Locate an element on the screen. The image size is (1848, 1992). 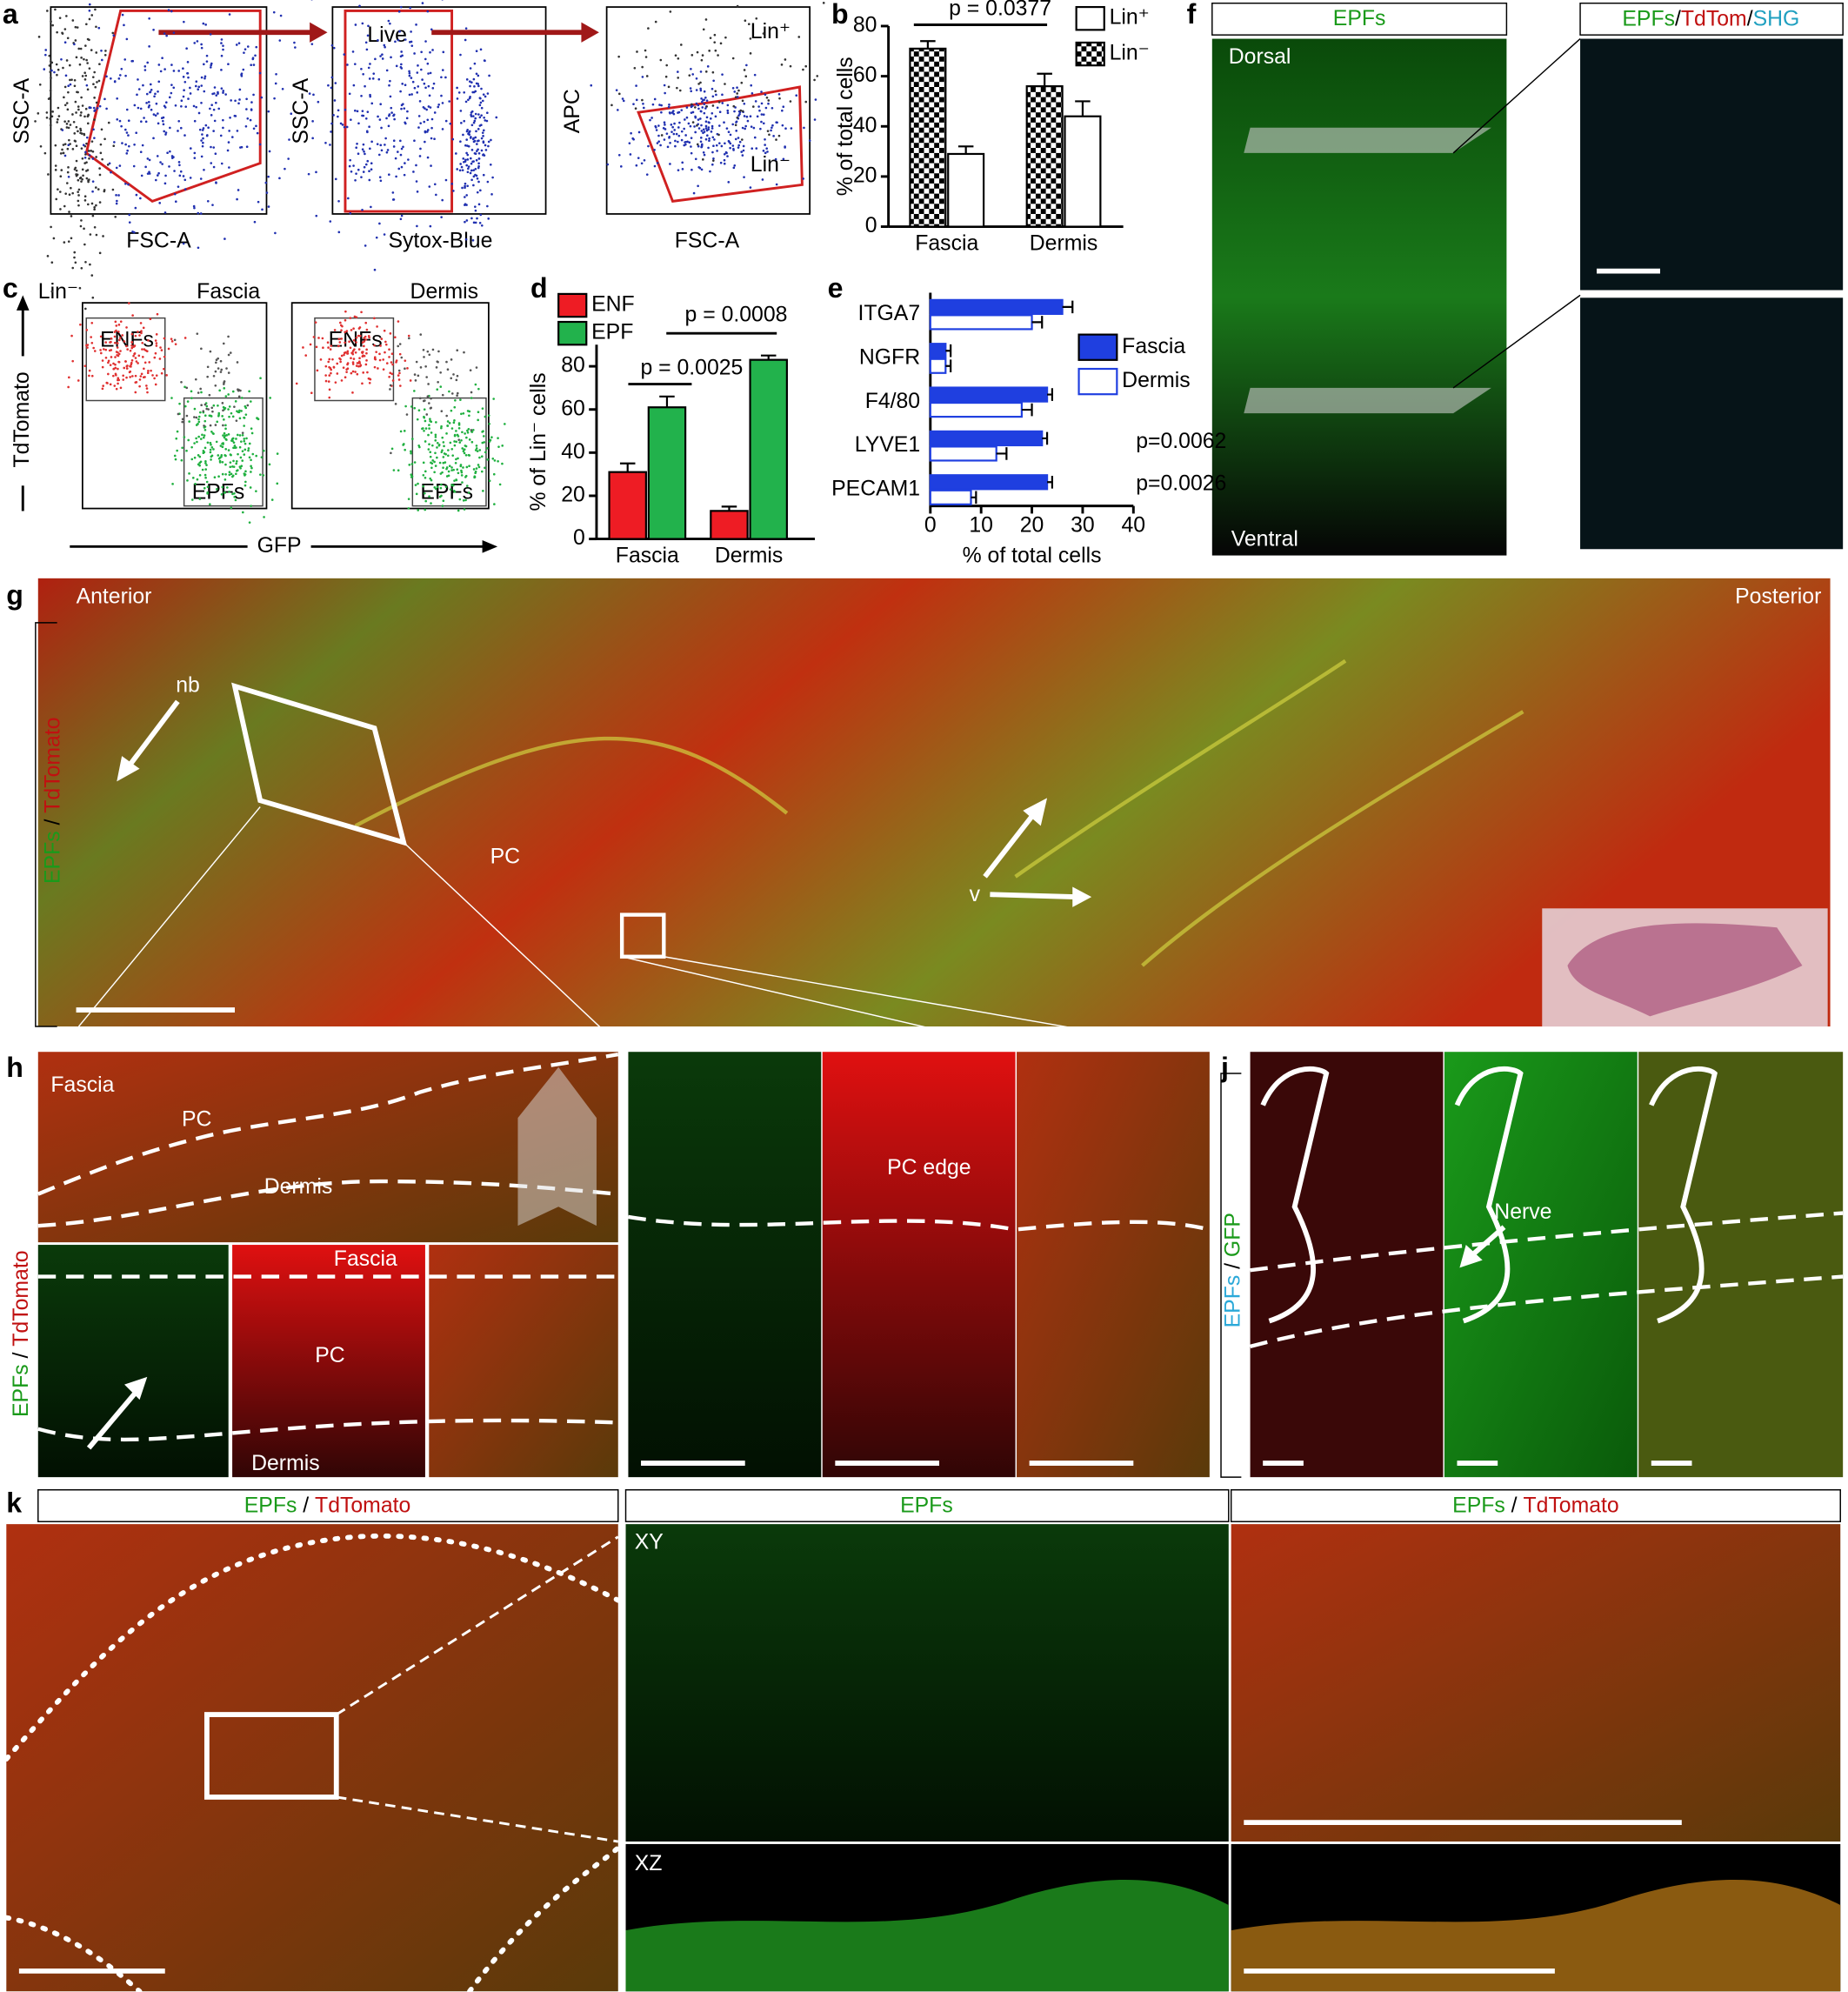
error-bar is located at coordinates (1027, 410).